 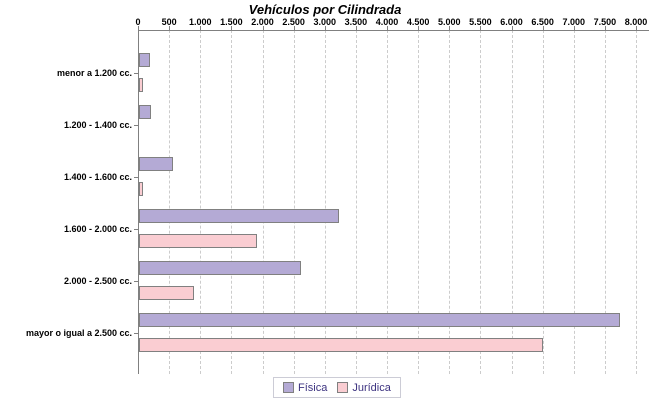 I want to click on x-tick-label: 6.000, so click(x=511, y=22).